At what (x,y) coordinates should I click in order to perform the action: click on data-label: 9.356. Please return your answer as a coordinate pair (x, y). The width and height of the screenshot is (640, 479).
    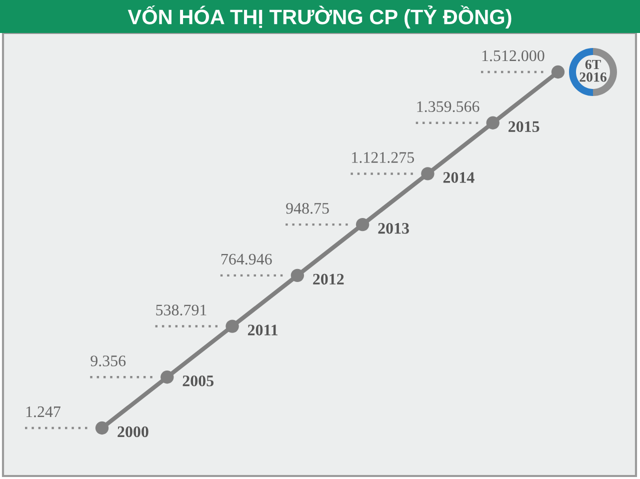
    Looking at the image, I should click on (108, 361).